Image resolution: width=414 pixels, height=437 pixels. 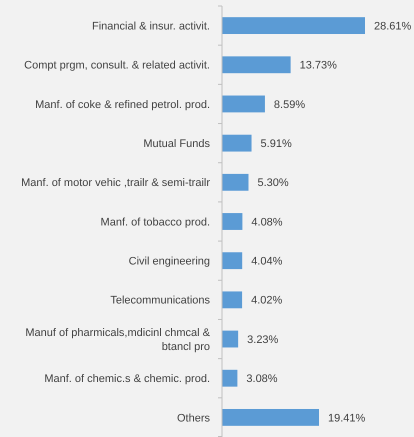 I want to click on data-label: 19.41%, so click(x=347, y=418).